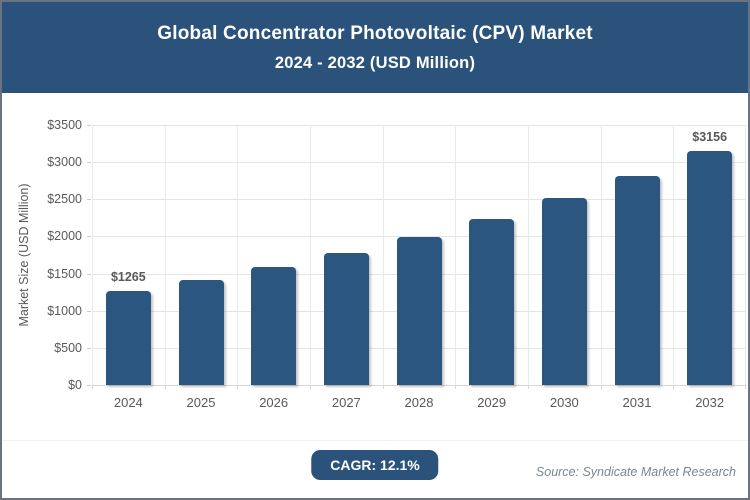 The height and width of the screenshot is (500, 750). Describe the element at coordinates (64, 162) in the screenshot. I see `y-tick-label: $3000` at that location.